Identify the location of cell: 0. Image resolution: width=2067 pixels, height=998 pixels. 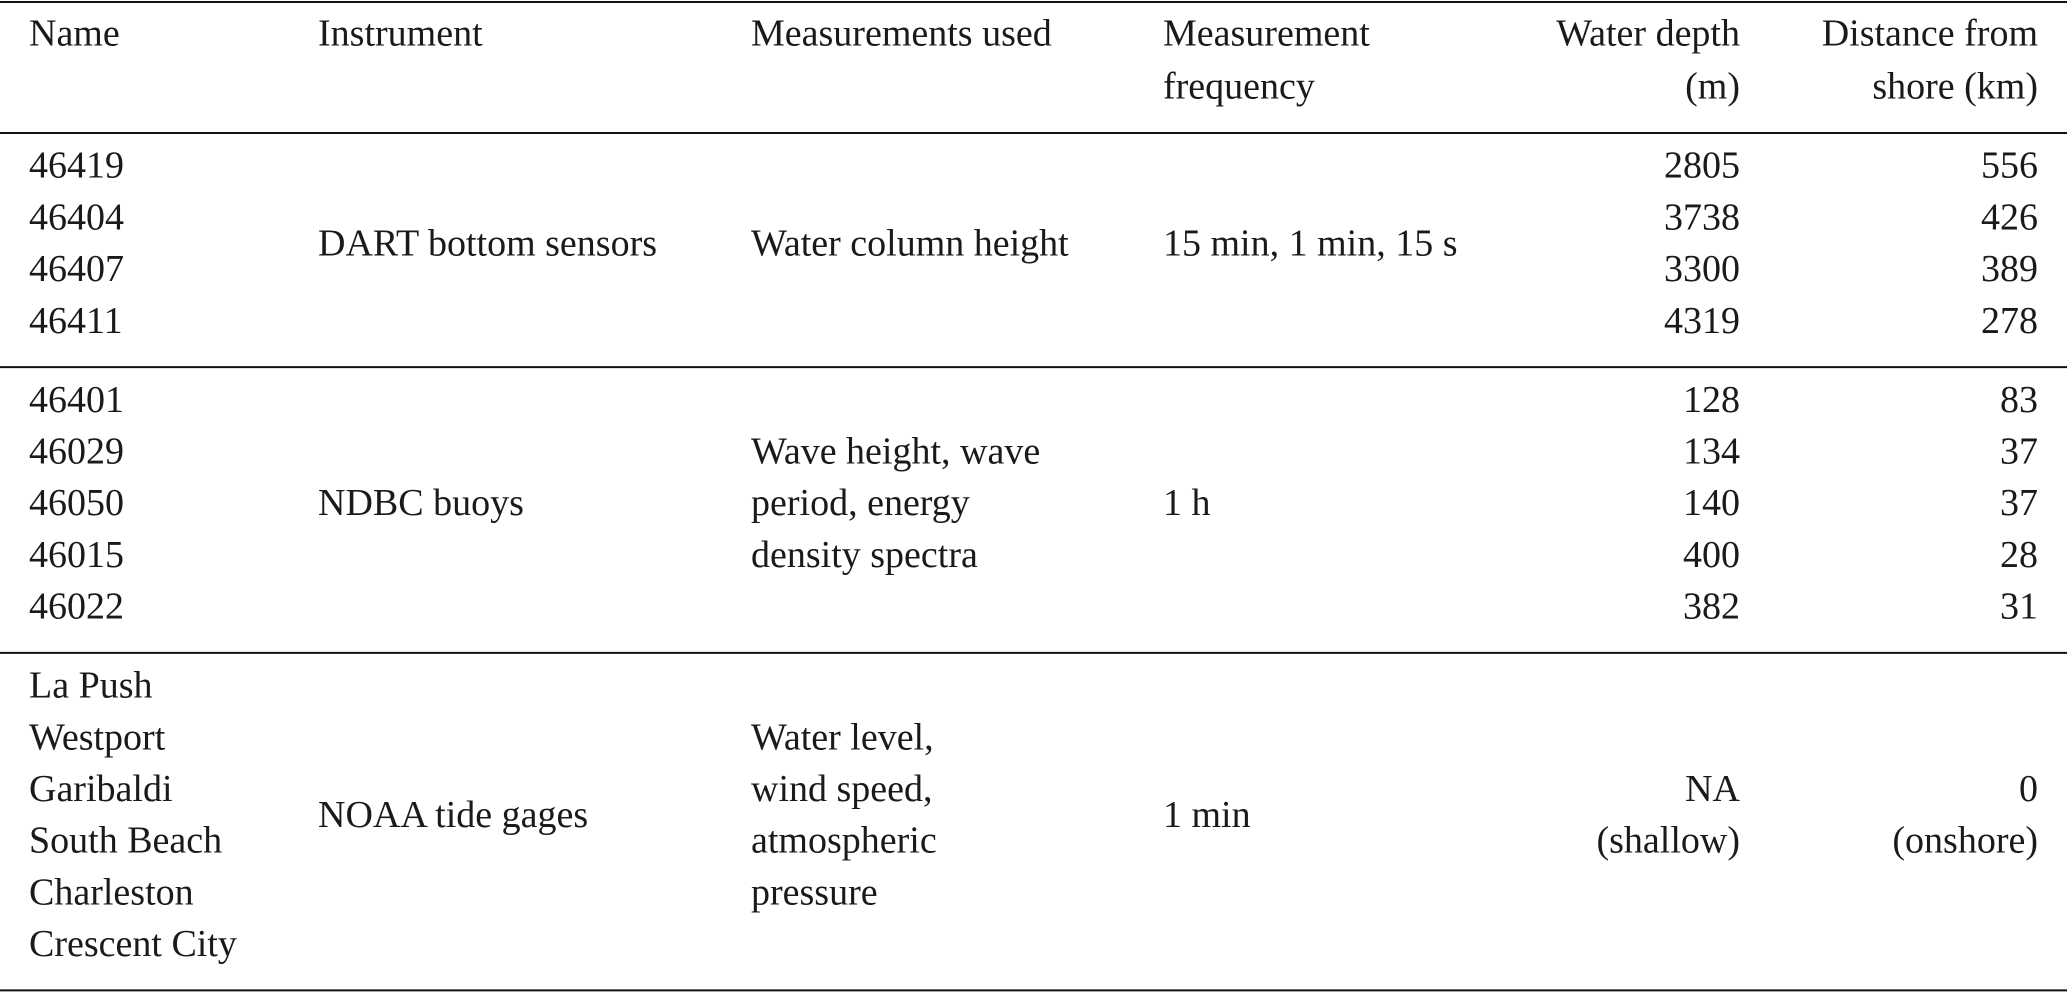
(2028, 789).